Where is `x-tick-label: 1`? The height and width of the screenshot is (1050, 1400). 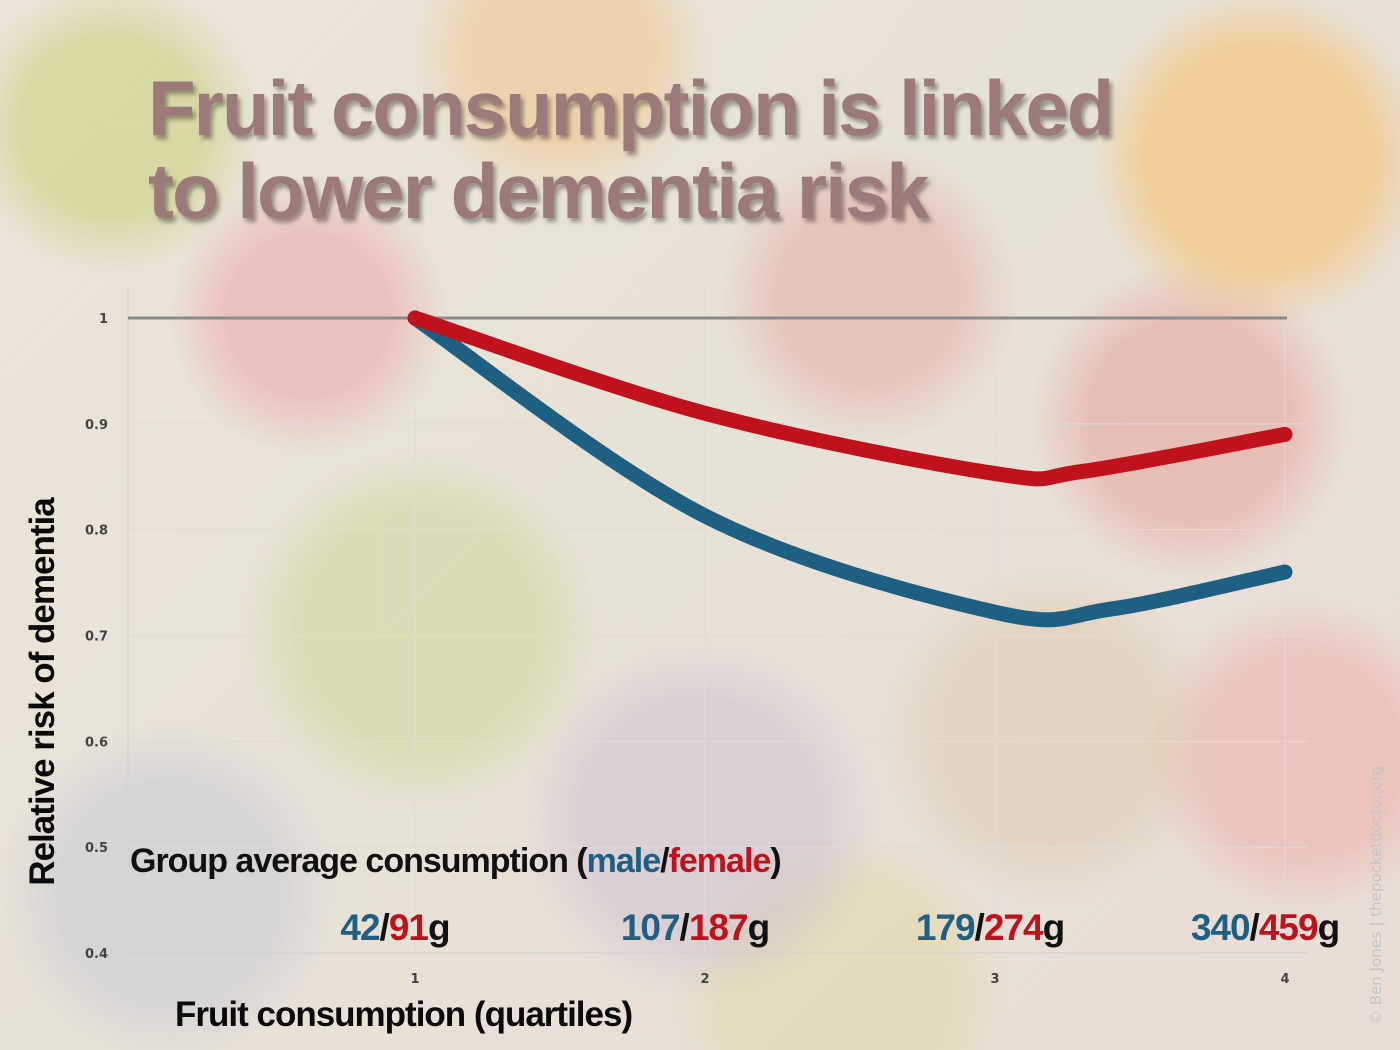 x-tick-label: 1 is located at coordinates (414, 979).